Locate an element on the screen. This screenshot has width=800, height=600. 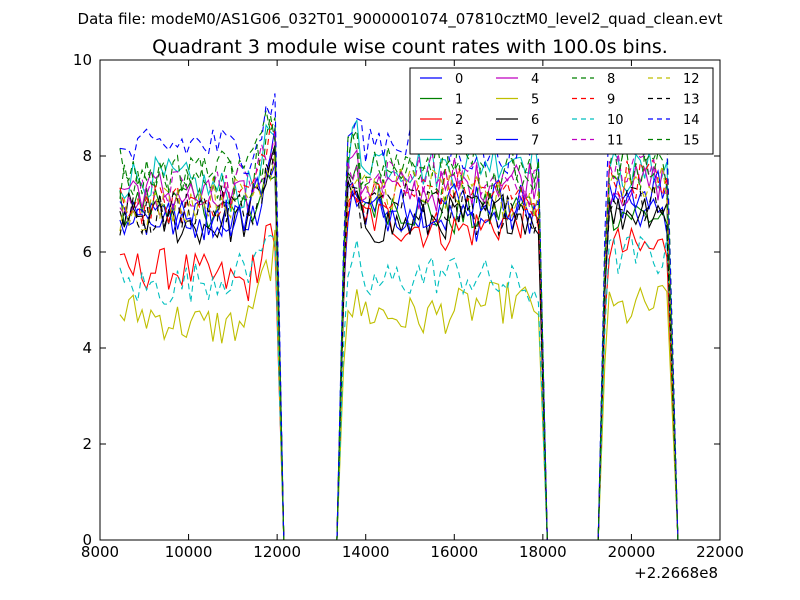
legend-label-0: 0 is located at coordinates (459, 79).